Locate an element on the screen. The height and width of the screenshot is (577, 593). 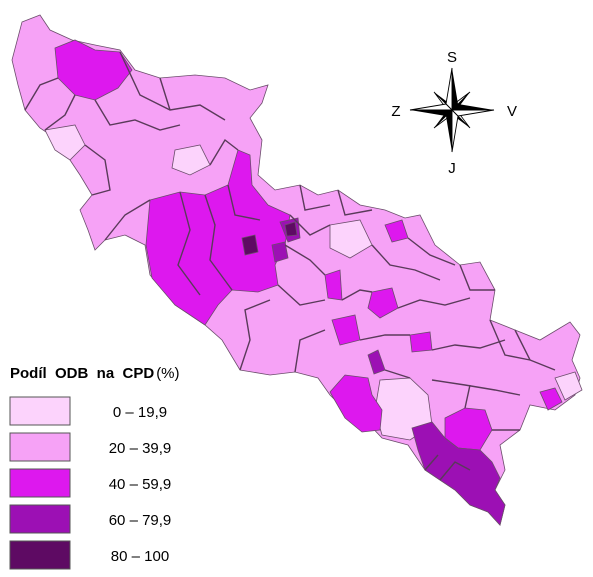
compass-star-icon is located at coordinates (452, 110).